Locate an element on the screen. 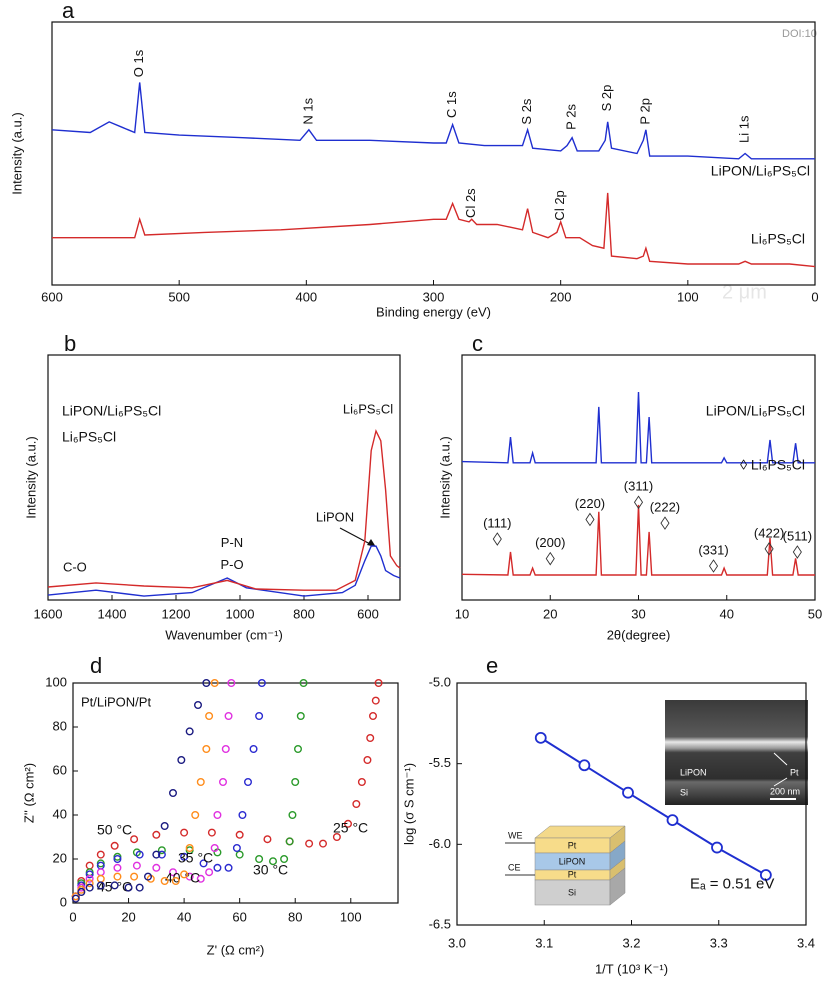 The width and height of the screenshot is (831, 986). x-tick-label: 200 is located at coordinates (561, 296).